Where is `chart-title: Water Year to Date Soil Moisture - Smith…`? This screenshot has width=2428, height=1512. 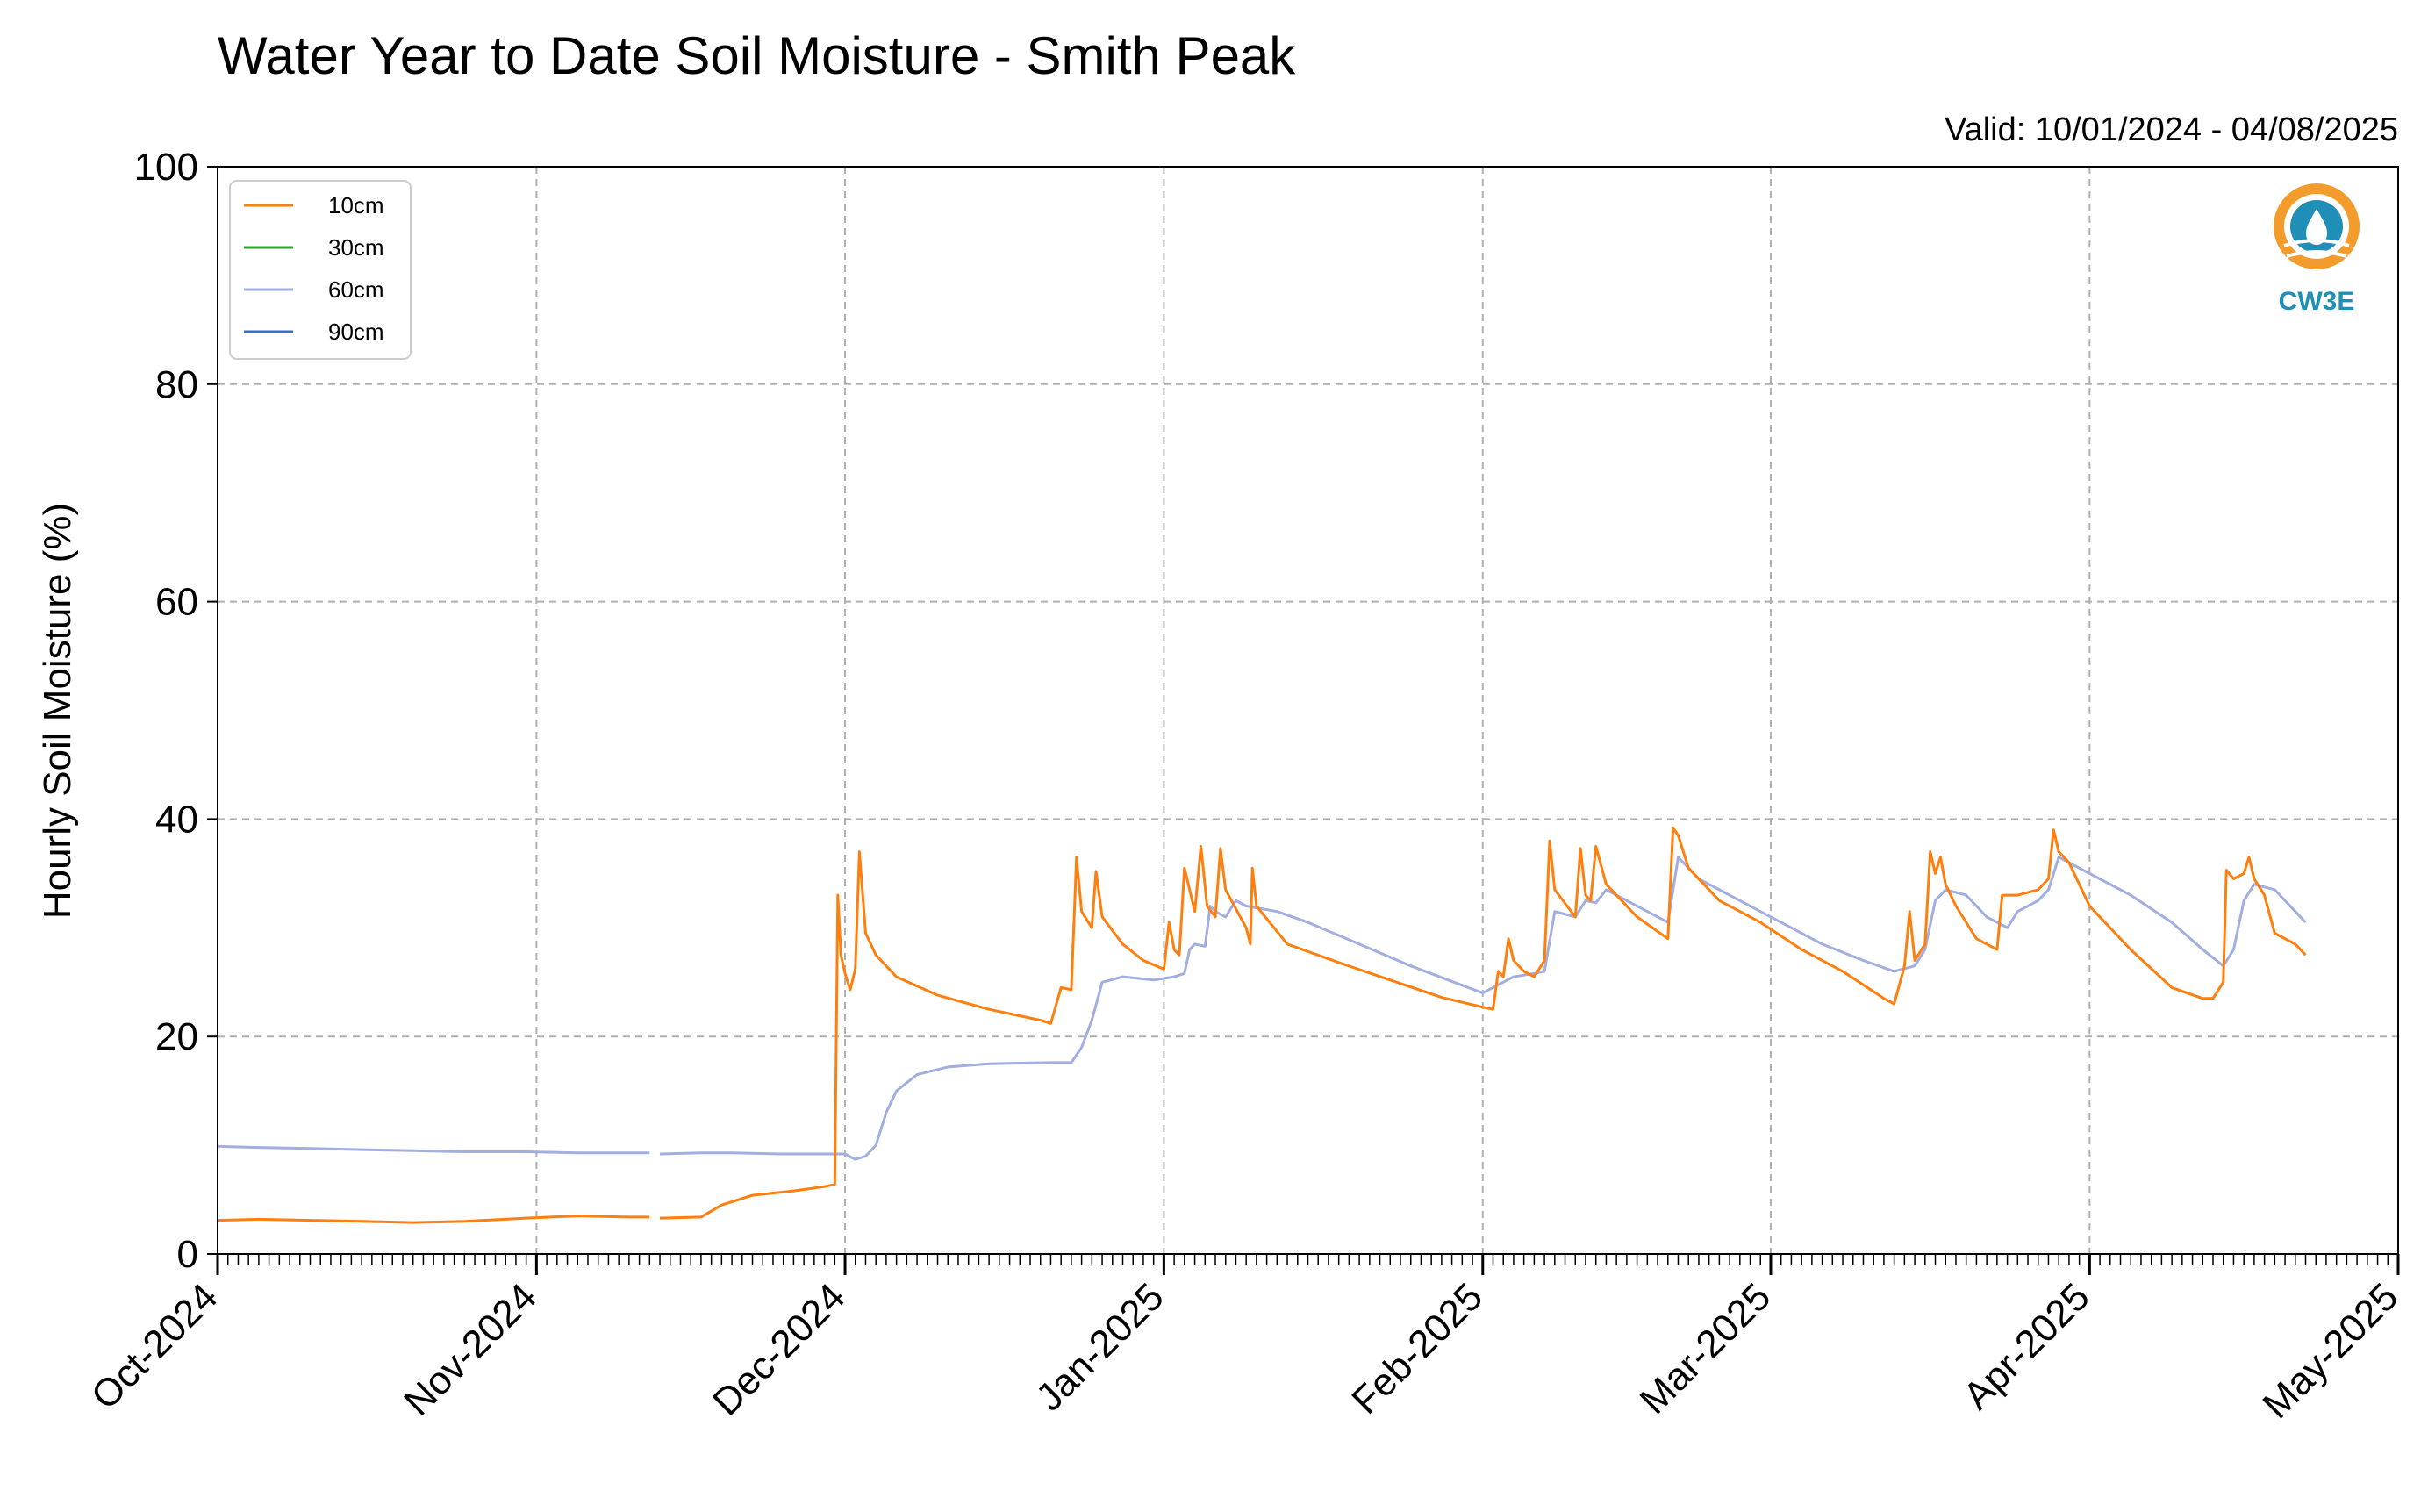
chart-title: Water Year to Date Soil Moisture - Smith… is located at coordinates (757, 56).